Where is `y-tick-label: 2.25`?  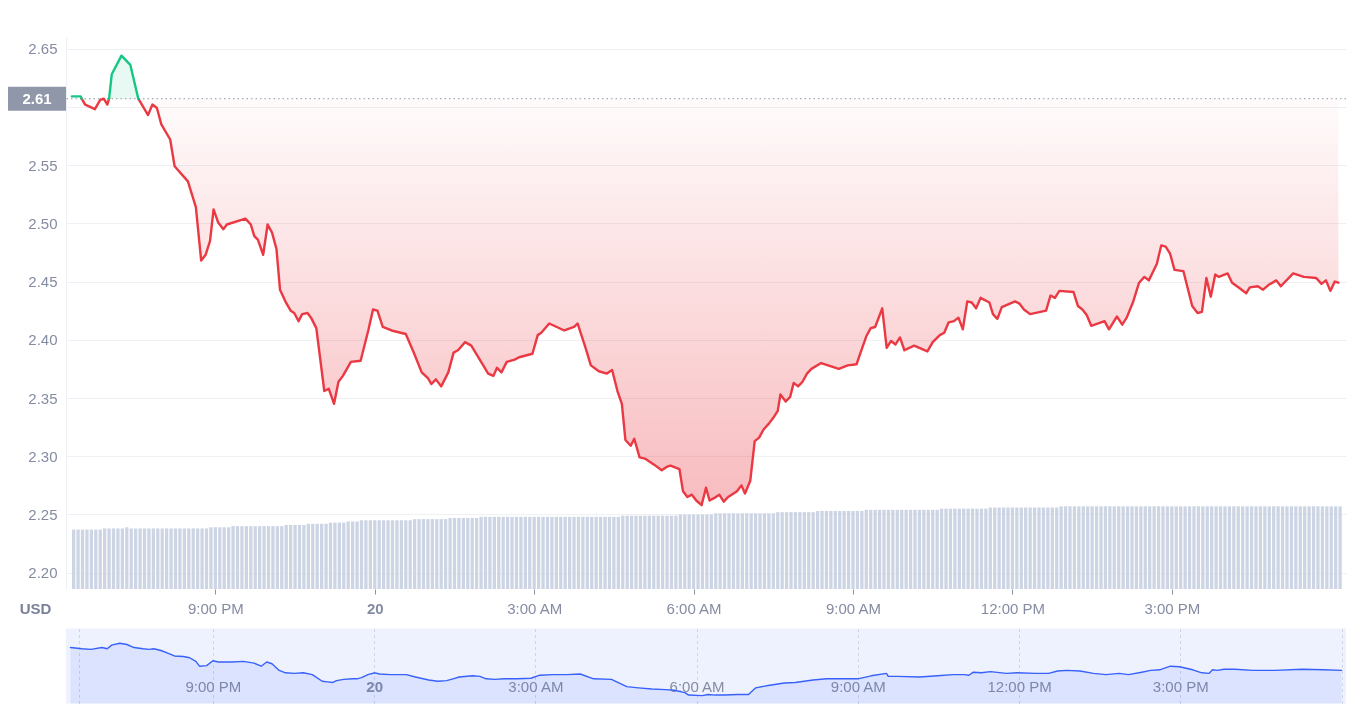 y-tick-label: 2.25 is located at coordinates (43, 514).